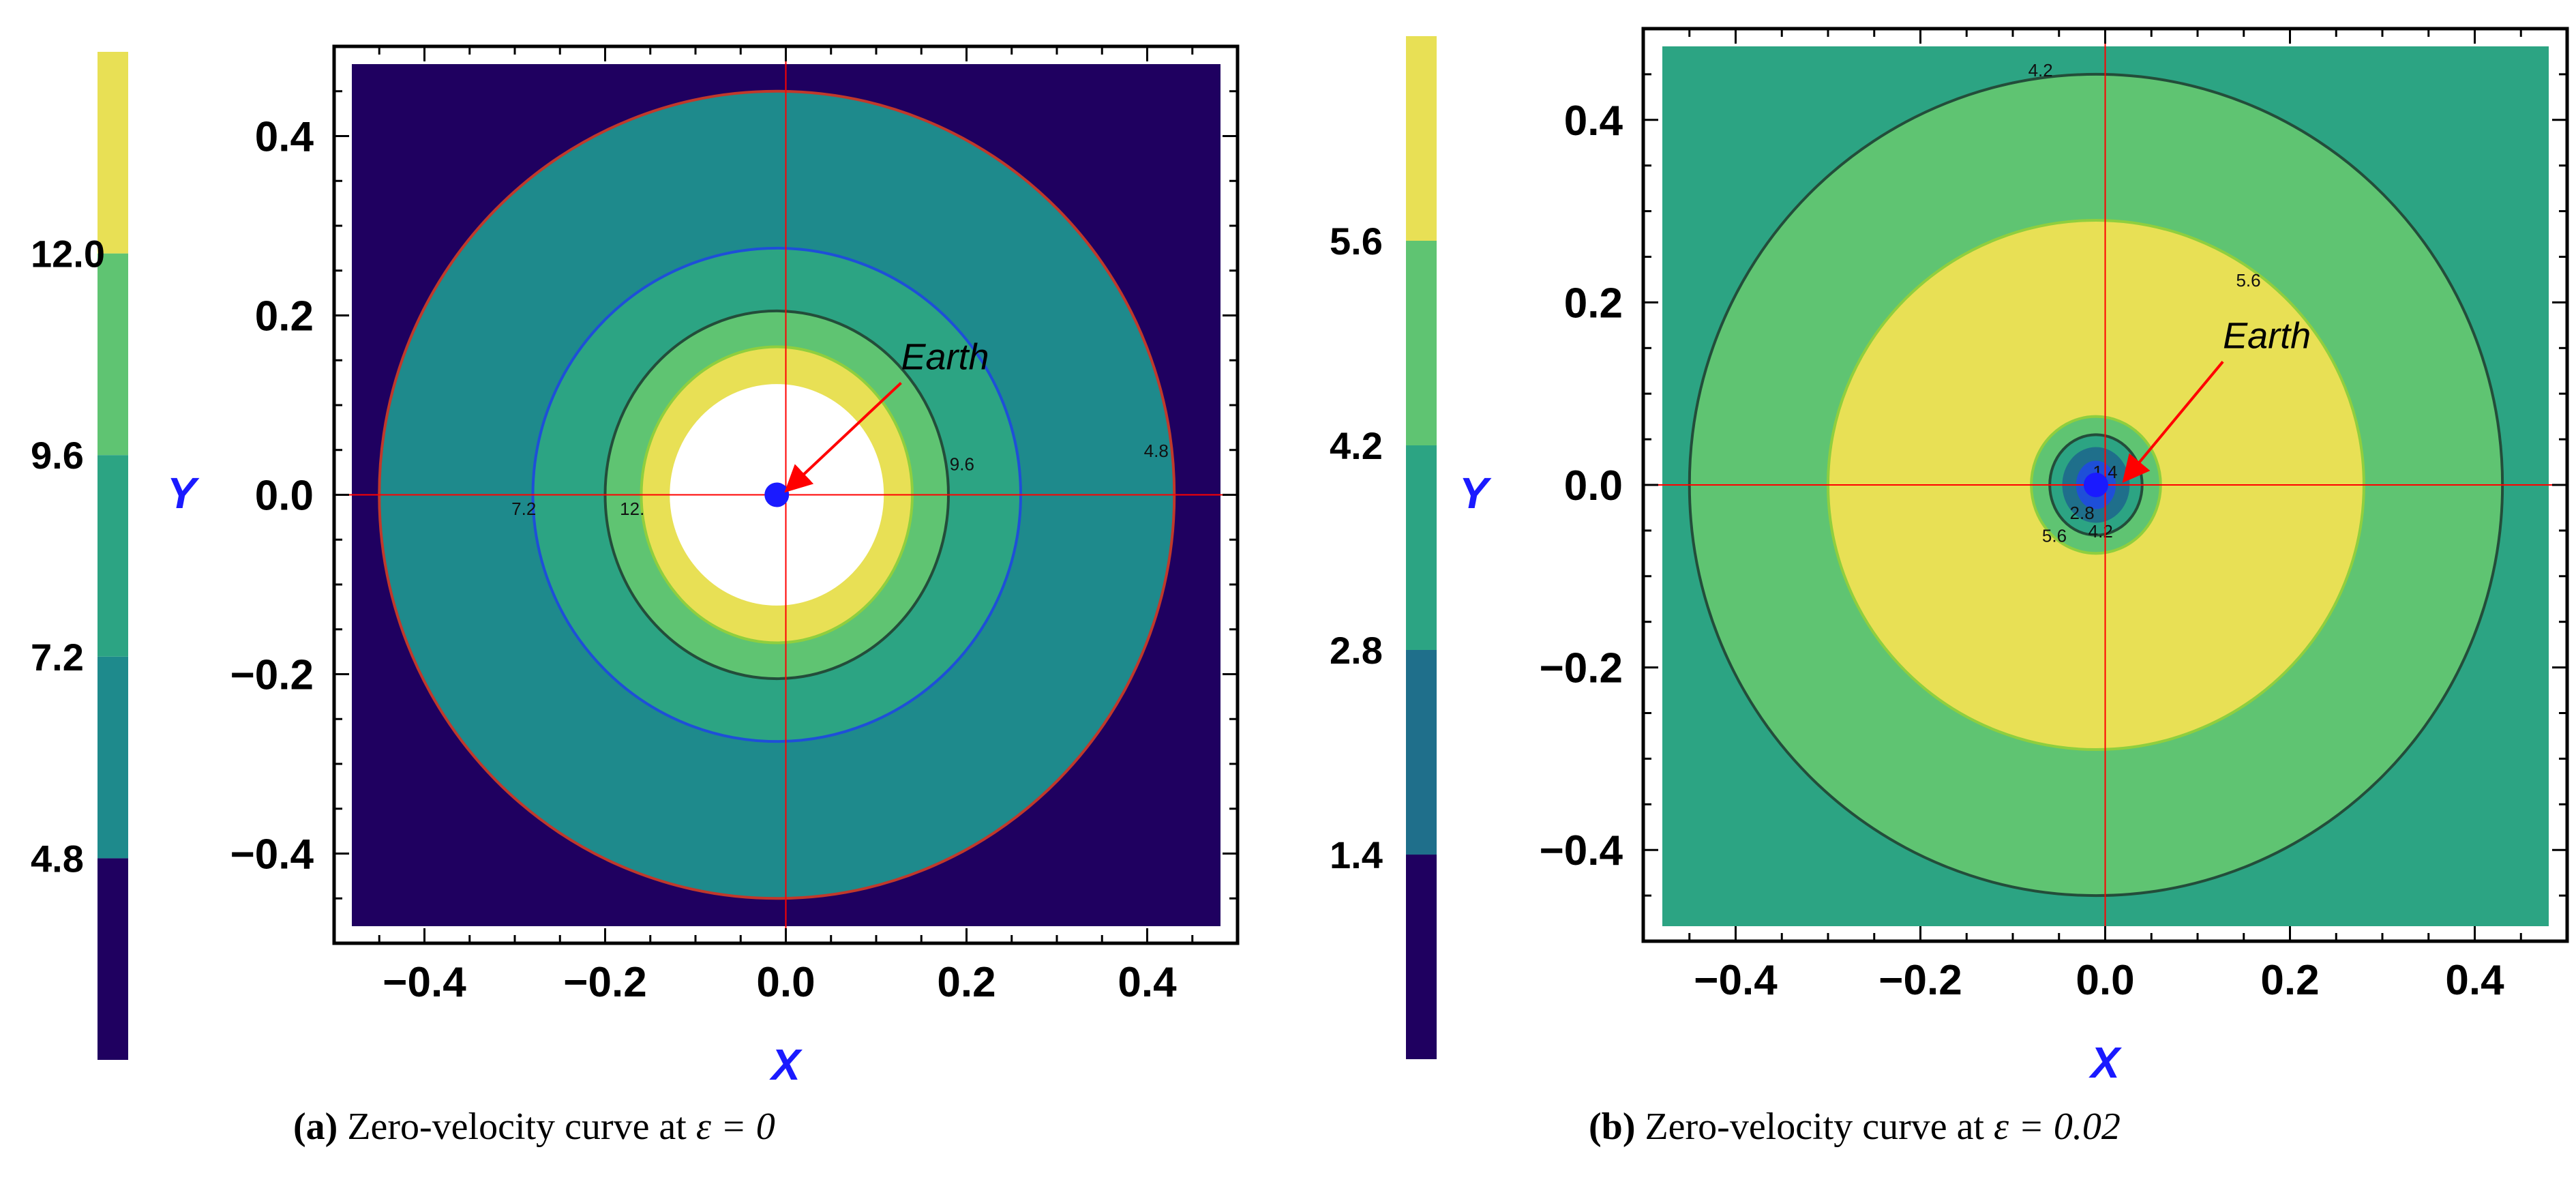 The width and height of the screenshot is (2576, 1184). What do you see at coordinates (1156, 451) in the screenshot?
I see `contour-label: 4.8` at bounding box center [1156, 451].